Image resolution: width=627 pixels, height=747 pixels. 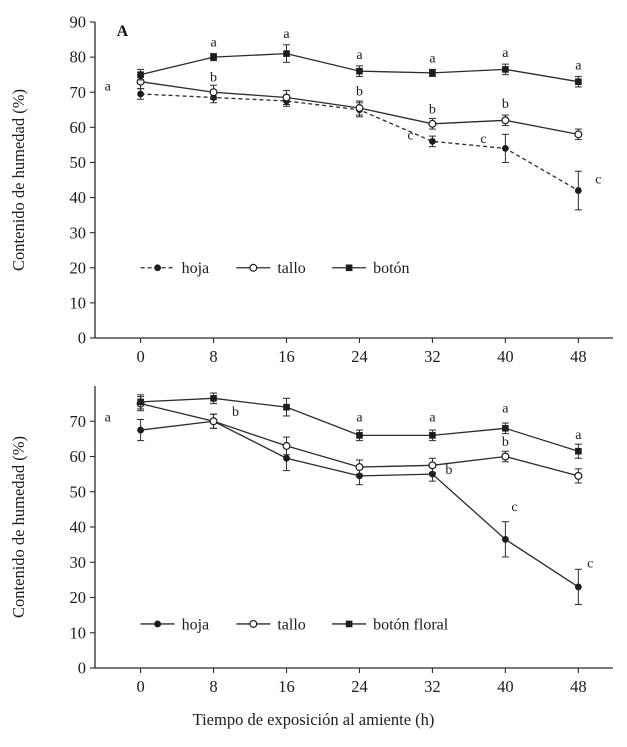 What do you see at coordinates (313, 719) in the screenshot?
I see `x-axis-title: Tiempo de exposición al amiente (h)` at bounding box center [313, 719].